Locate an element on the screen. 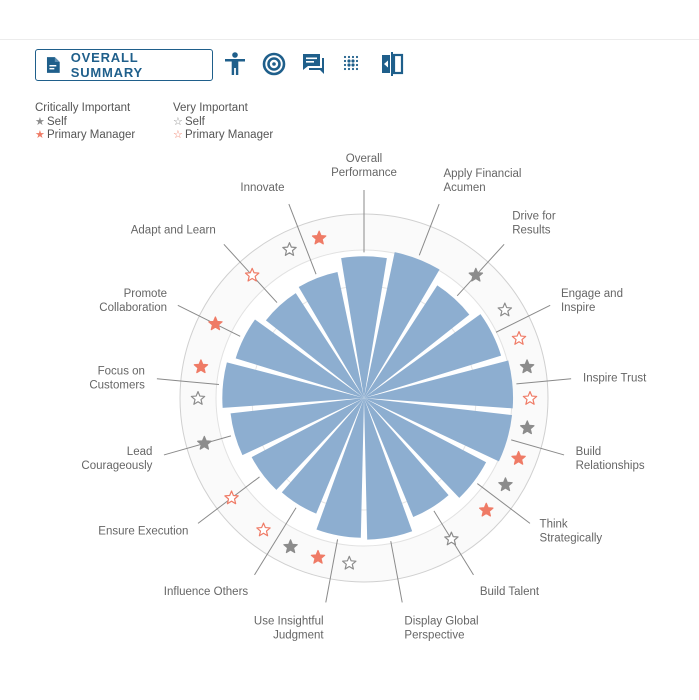 The width and height of the screenshot is (699, 700). document-icon is located at coordinates (53, 65).